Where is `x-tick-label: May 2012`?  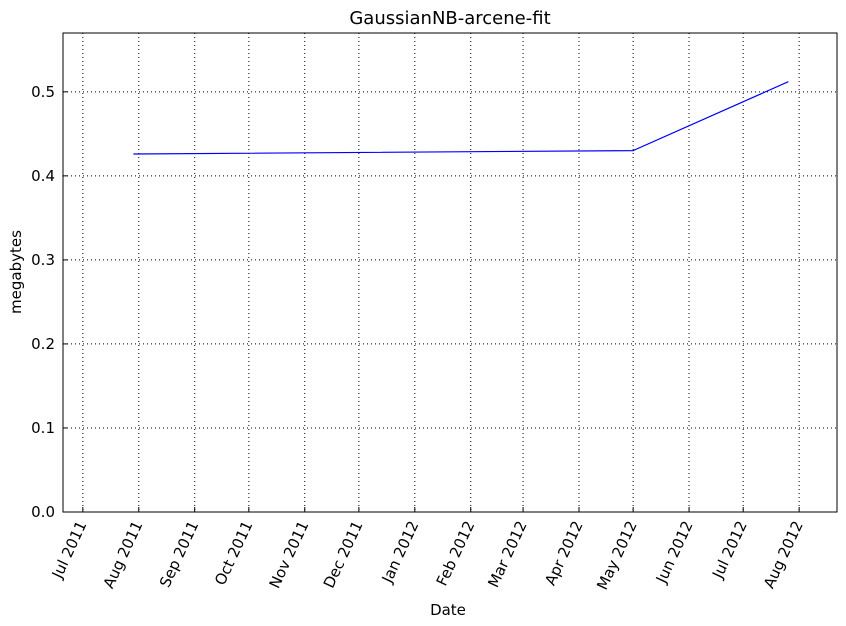
x-tick-label: May 2012 is located at coordinates (617, 555).